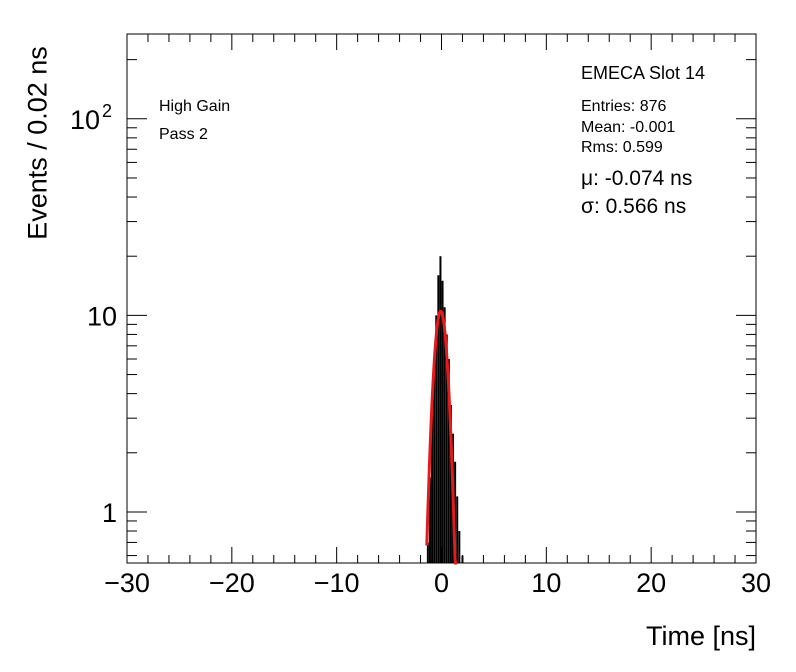 The width and height of the screenshot is (796, 672). Describe the element at coordinates (700, 636) in the screenshot. I see `x-axis-label: Time [ns]` at that location.